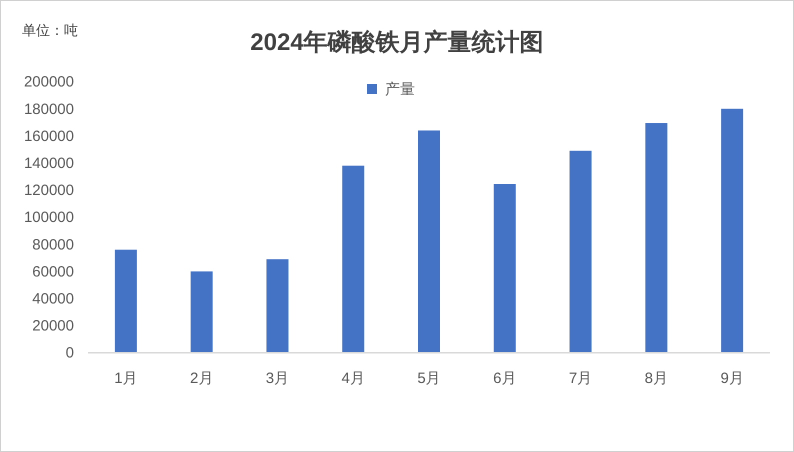 This screenshot has height=452, width=794. I want to click on y-tick-label: 180000, so click(49, 109).